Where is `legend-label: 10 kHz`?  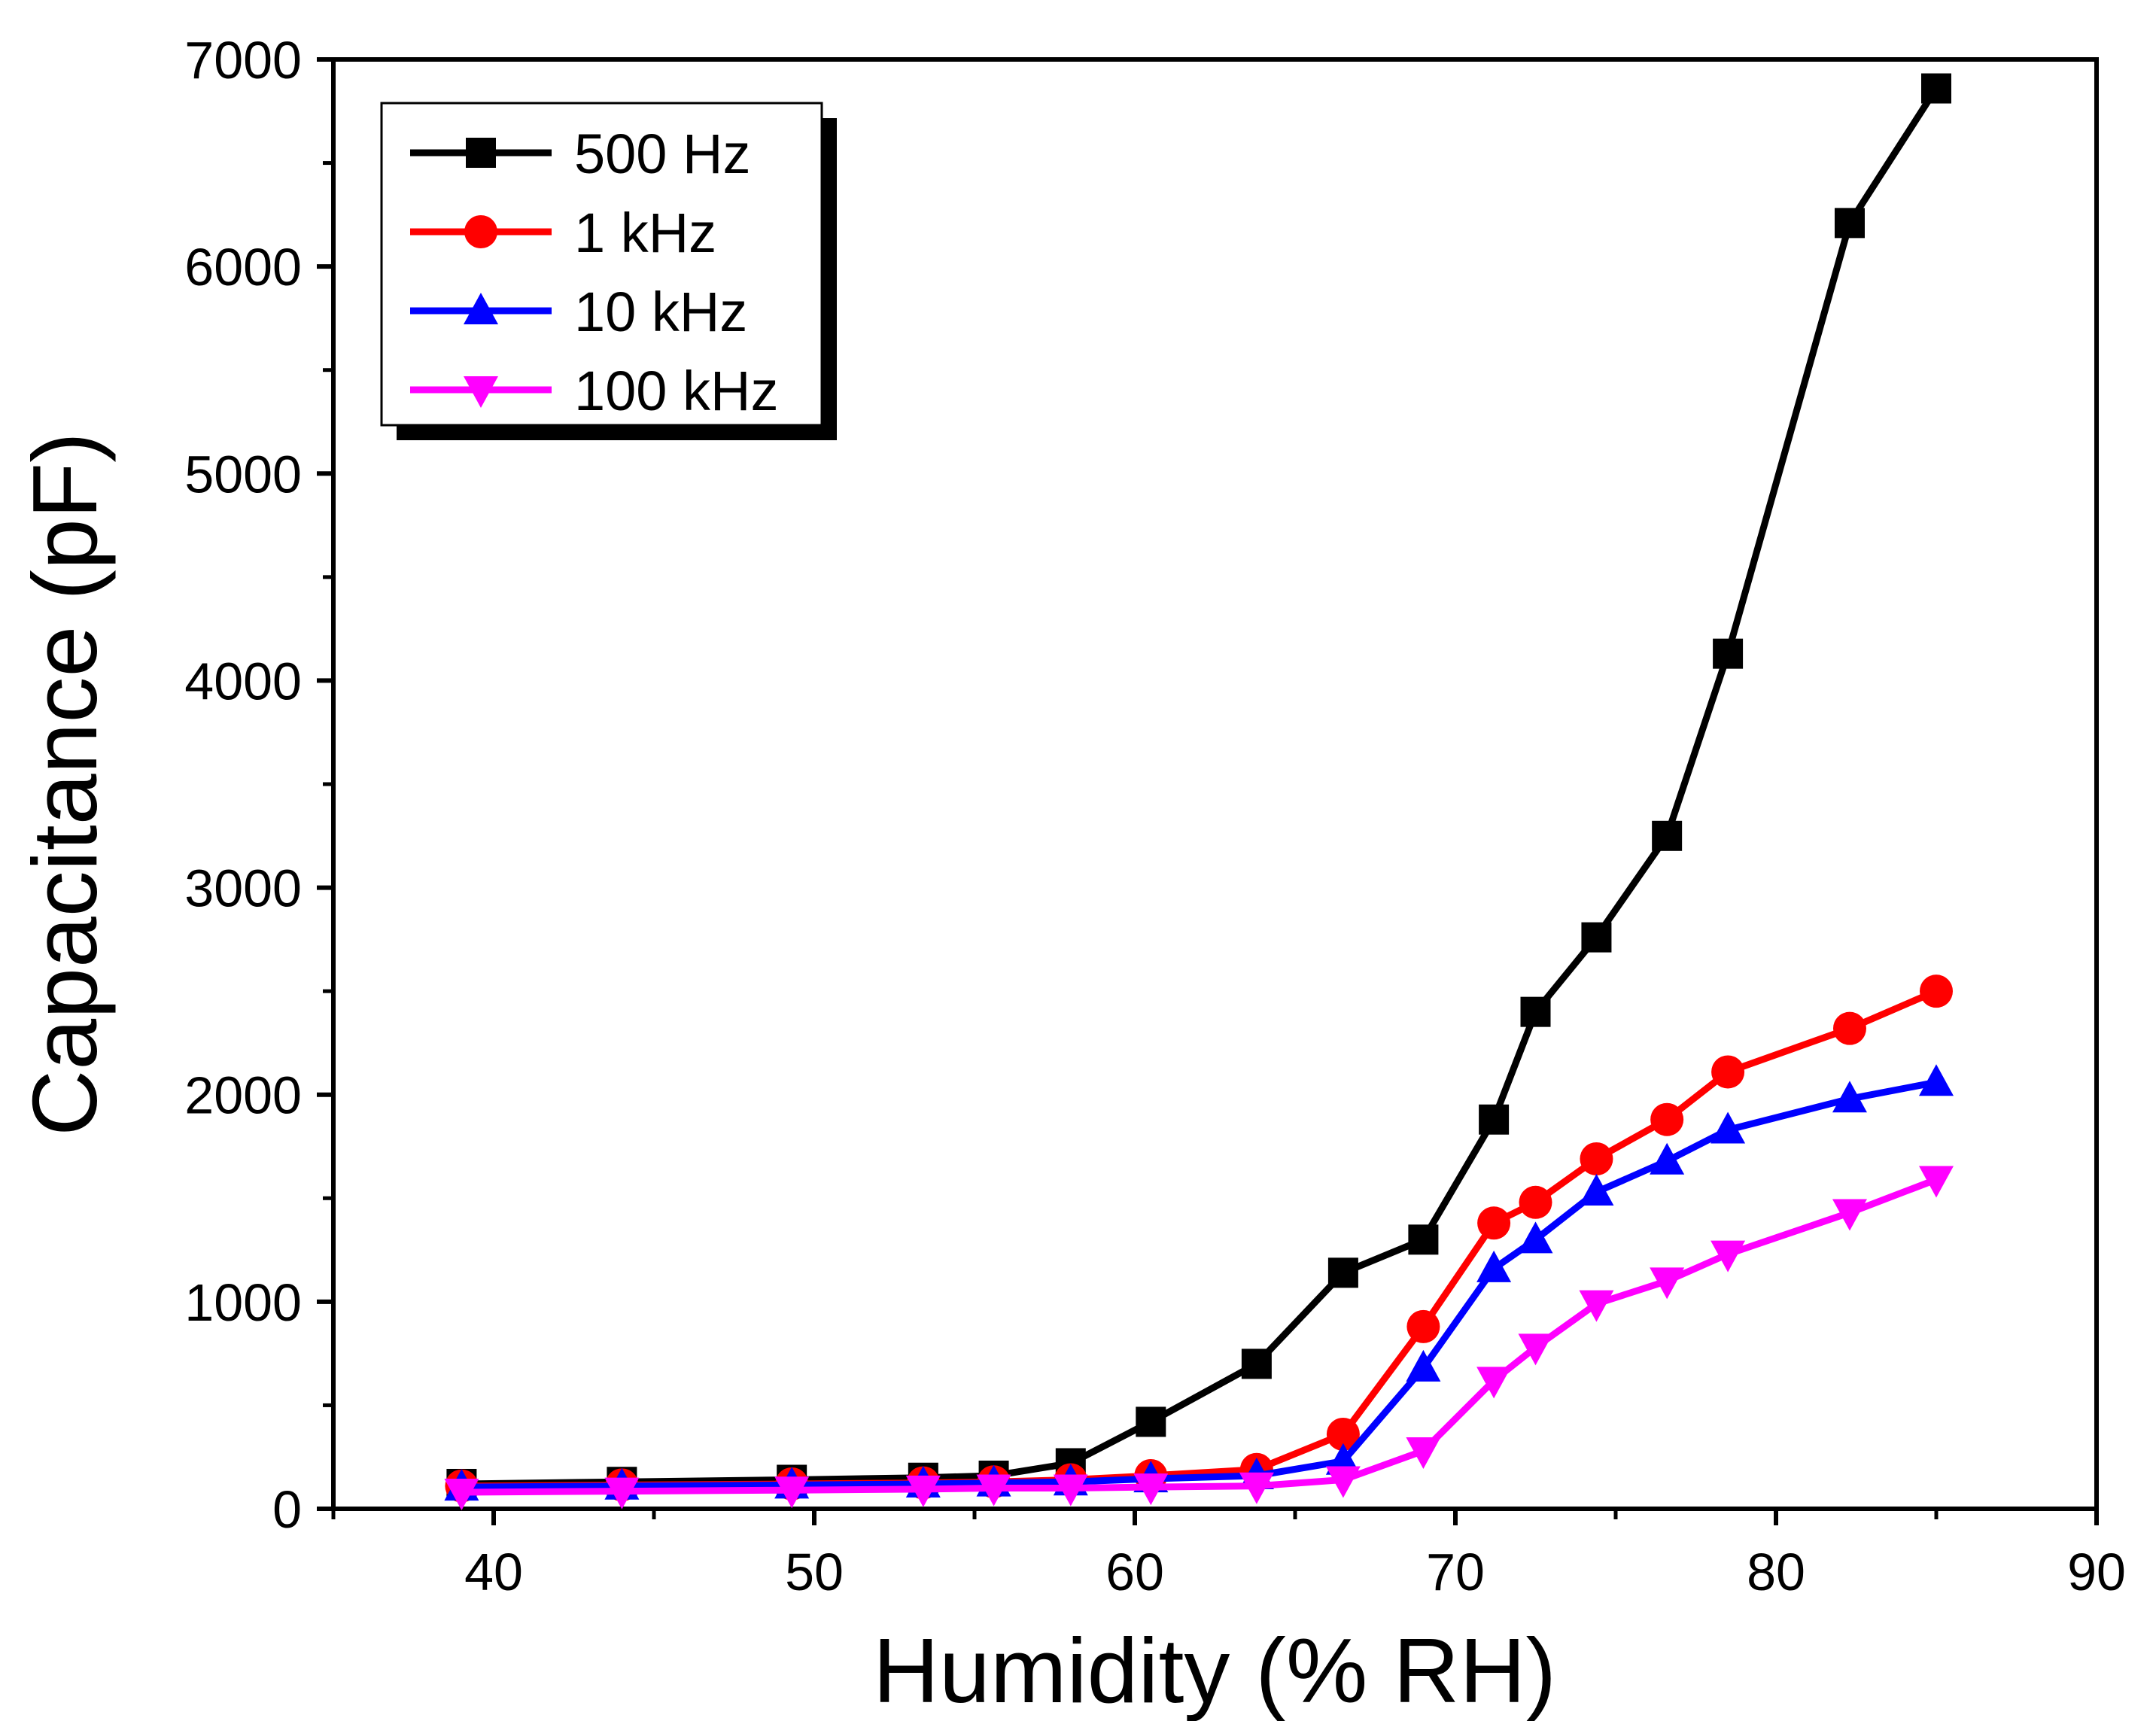 legend-label: 10 kHz is located at coordinates (660, 312).